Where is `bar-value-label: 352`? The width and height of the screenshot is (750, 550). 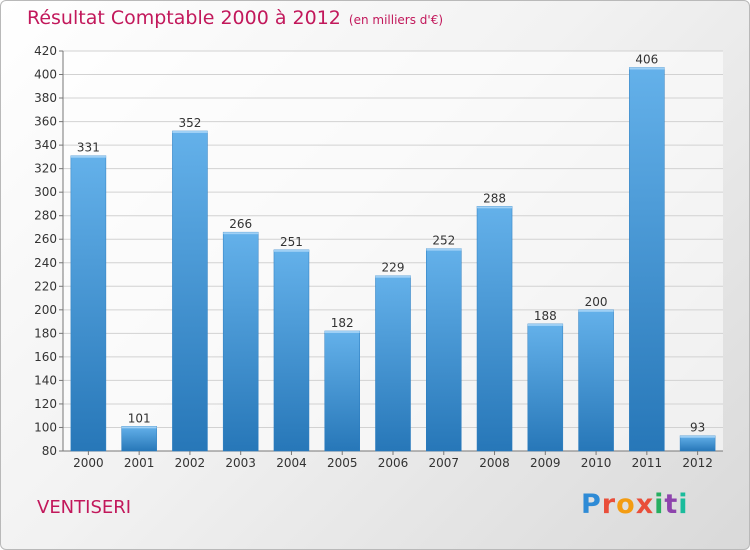 bar-value-label: 352 is located at coordinates (189, 123).